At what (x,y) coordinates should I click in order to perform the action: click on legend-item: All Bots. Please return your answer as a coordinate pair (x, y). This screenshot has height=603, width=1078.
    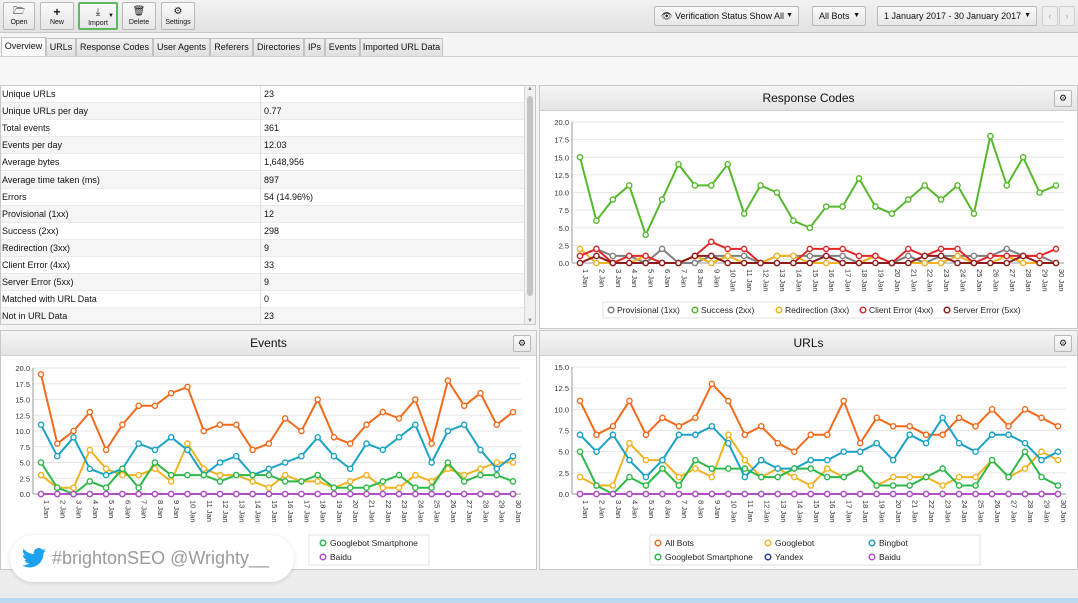
    Looking at the image, I should click on (679, 543).